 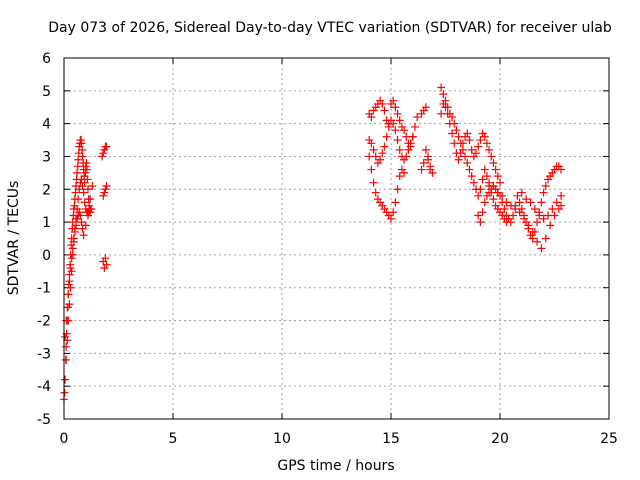 What do you see at coordinates (46, 223) in the screenshot?
I see `y-tick-label: 1` at bounding box center [46, 223].